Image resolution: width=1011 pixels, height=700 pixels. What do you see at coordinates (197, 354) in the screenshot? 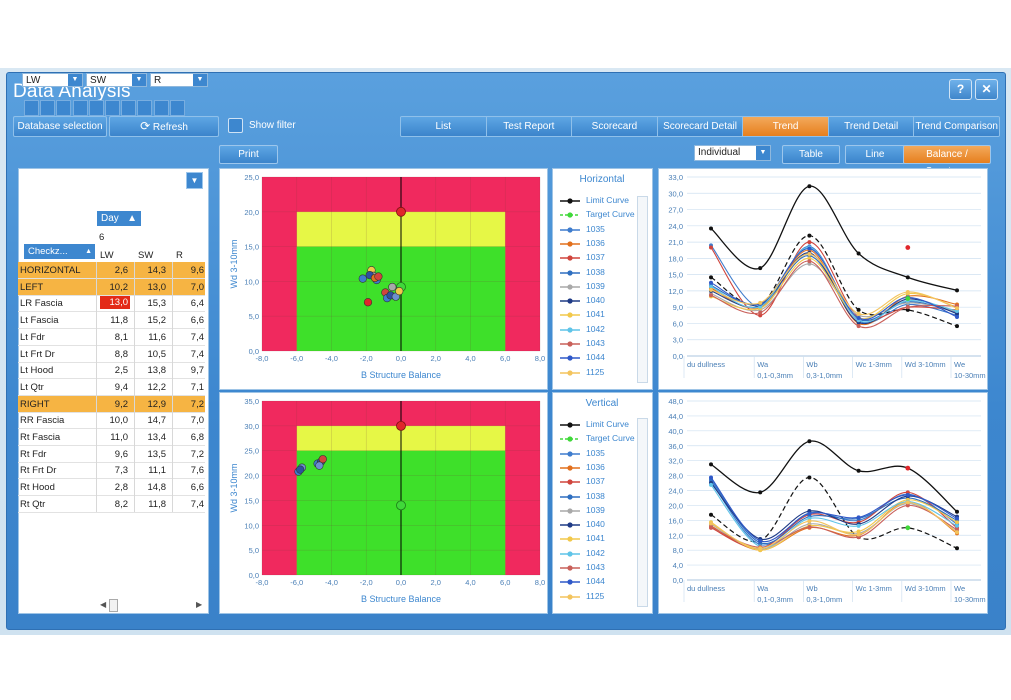
I see `cell-value: 7,4` at bounding box center [197, 354].